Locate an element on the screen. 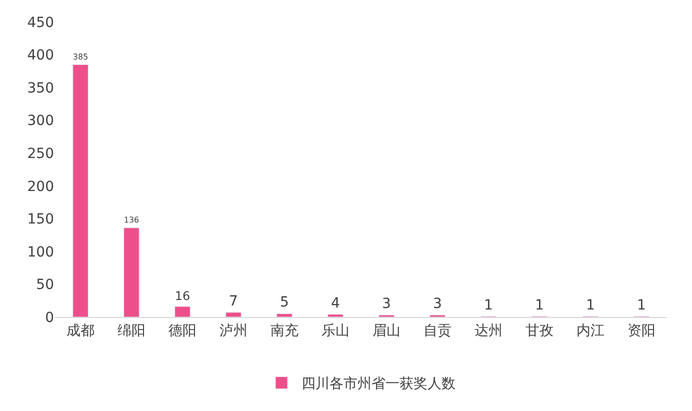  x-tick-label: 自贡 is located at coordinates (438, 330).